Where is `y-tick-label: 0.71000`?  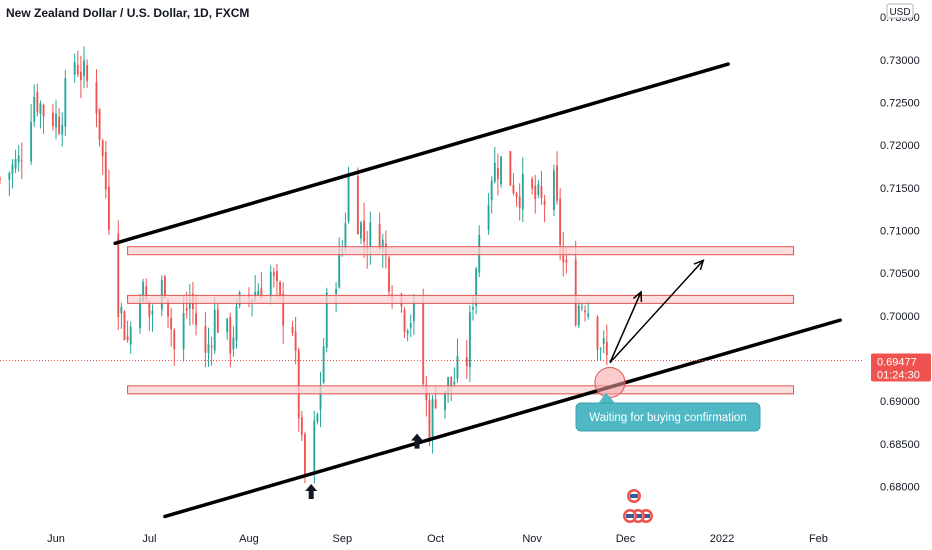 y-tick-label: 0.71000 is located at coordinates (900, 231).